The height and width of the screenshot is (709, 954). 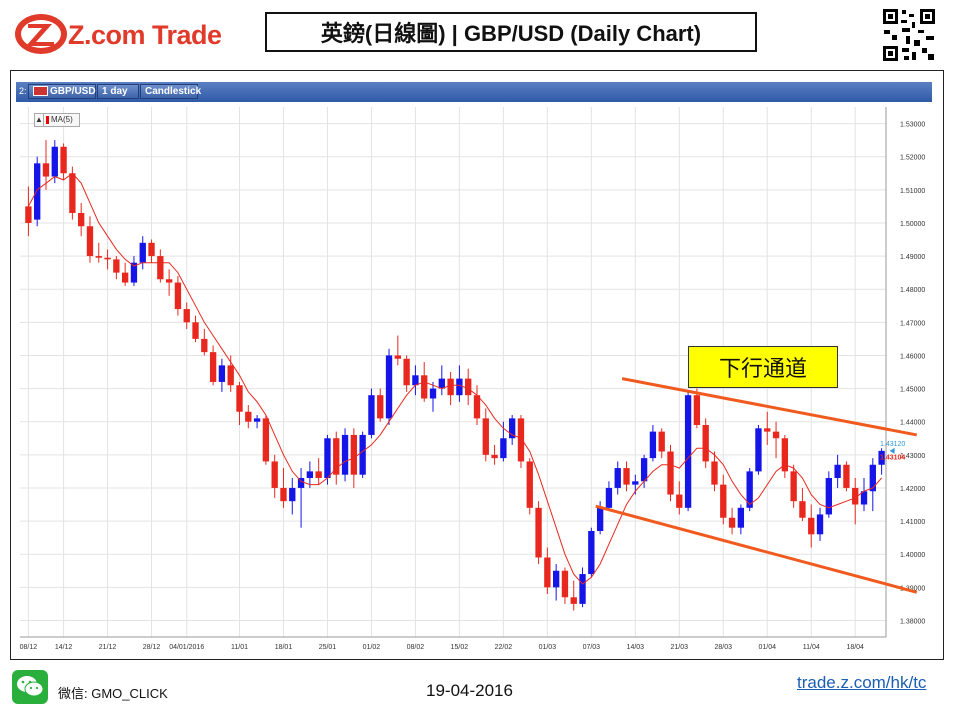 I want to click on ask-marker-icon, so click(x=892, y=450).